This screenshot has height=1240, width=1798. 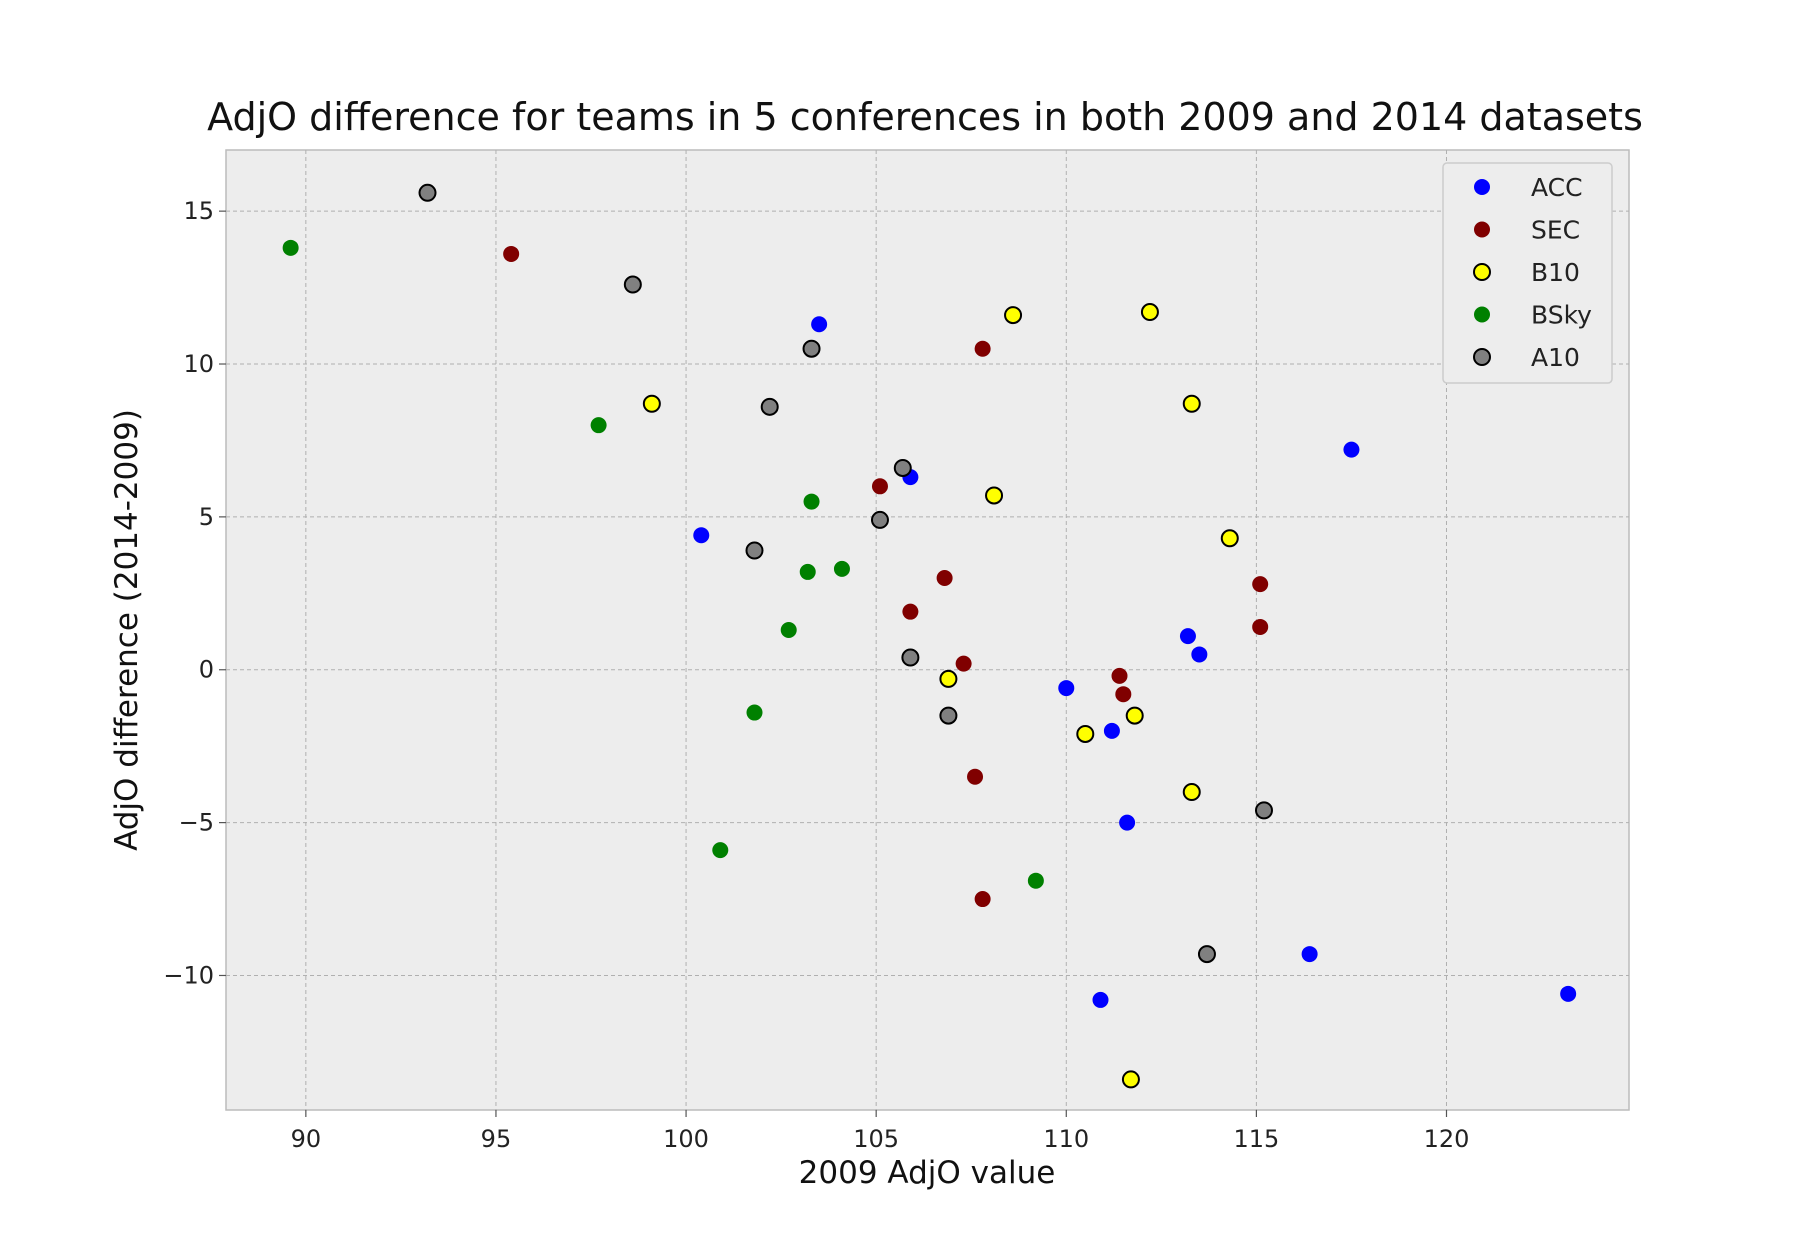 I want to click on legend-label-acc: ACC, so click(x=1557, y=187).